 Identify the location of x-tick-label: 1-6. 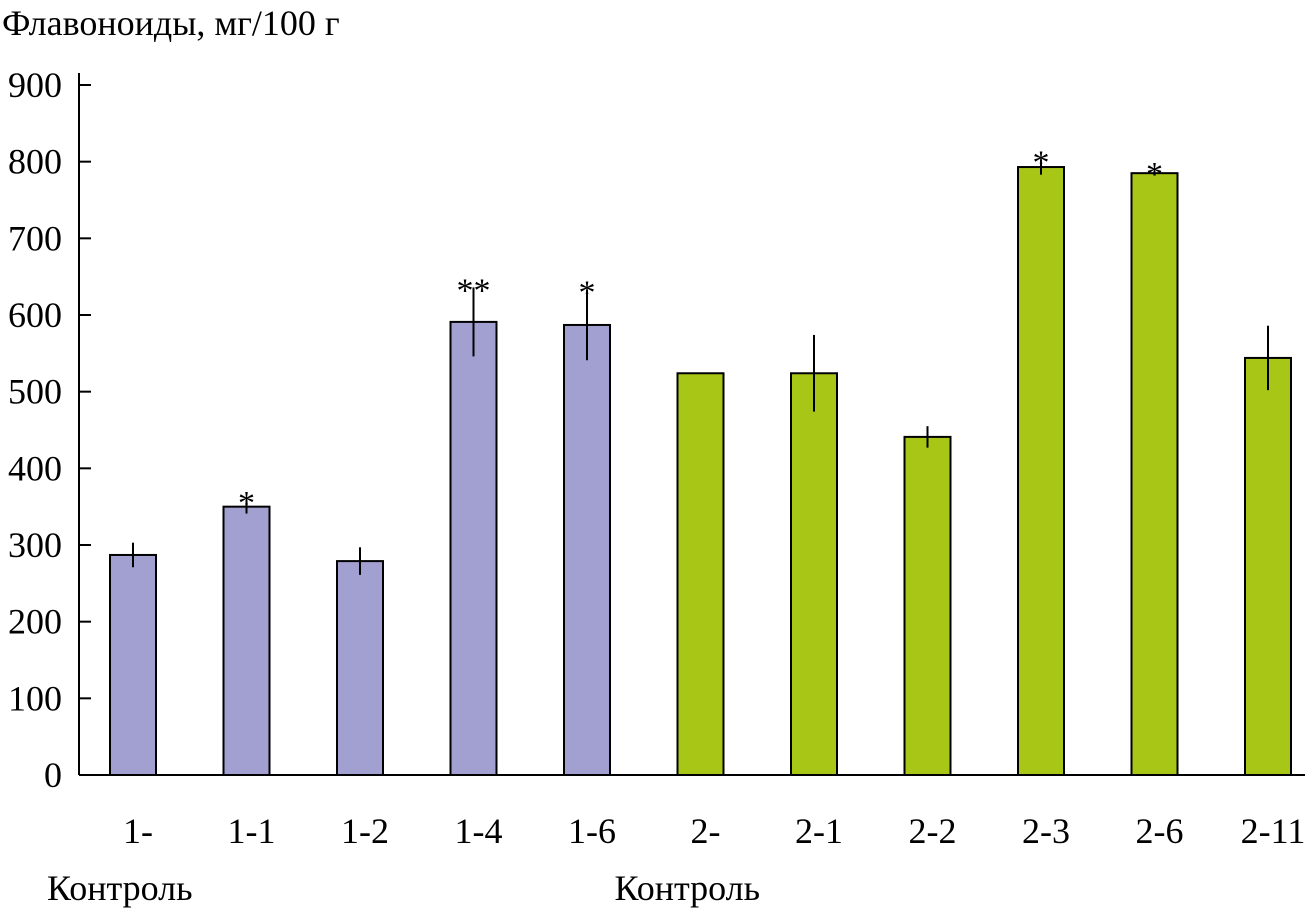
(592, 831).